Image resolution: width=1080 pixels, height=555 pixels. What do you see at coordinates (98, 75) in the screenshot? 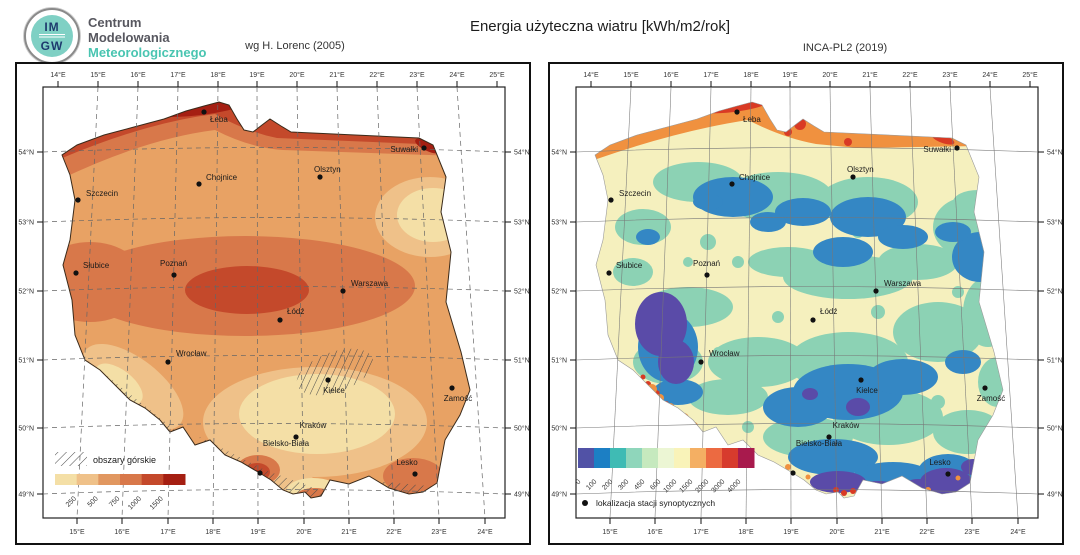
I see `lon-tick-label: 15°E` at bounding box center [98, 75].